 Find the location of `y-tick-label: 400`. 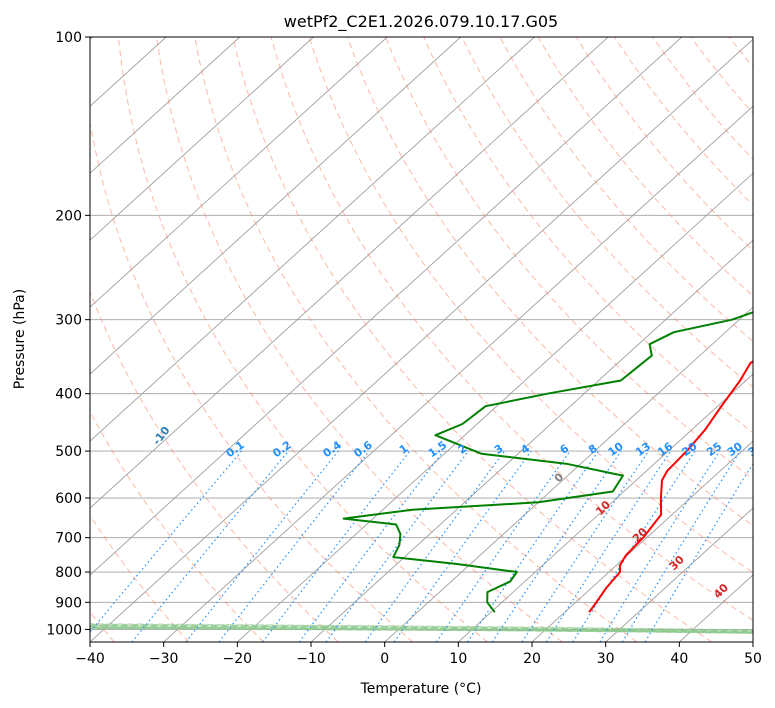

y-tick-label: 400 is located at coordinates (68, 395).